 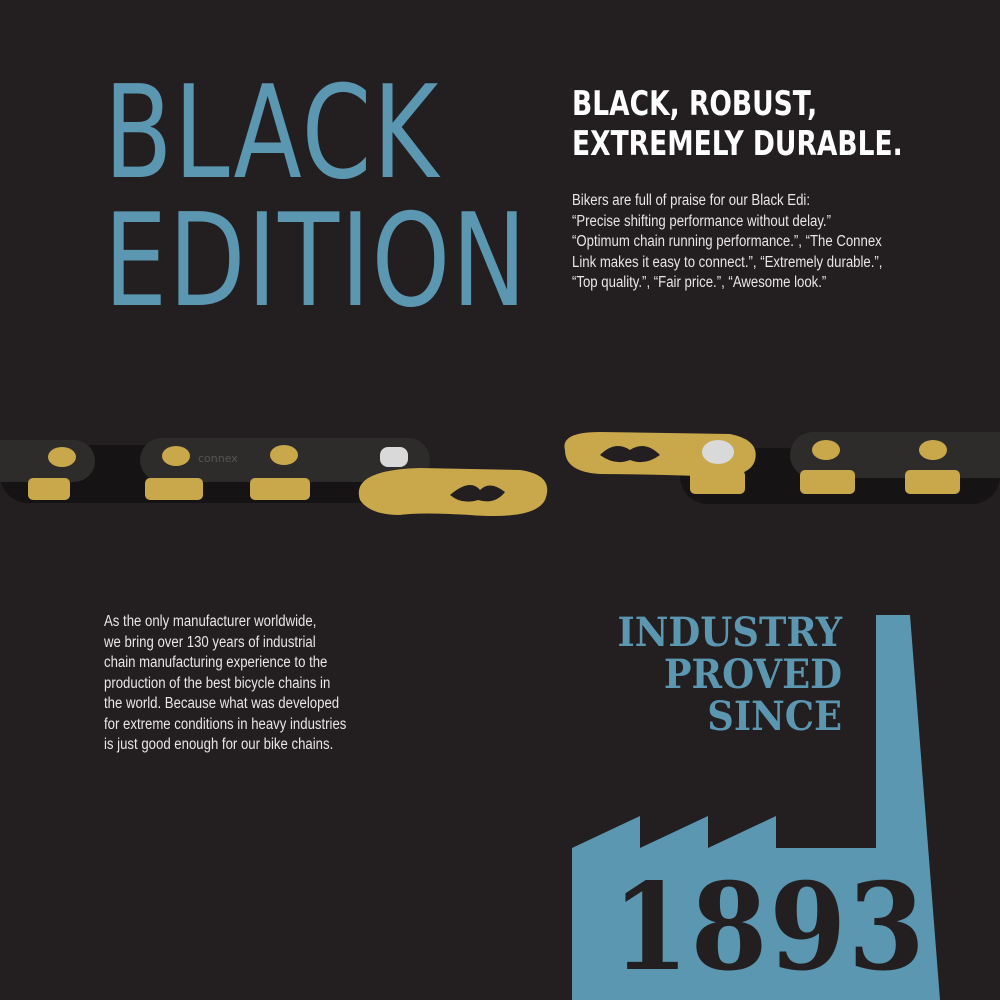 What do you see at coordinates (737, 144) in the screenshot?
I see `headline-line-2: EXTREMELY DURABLE.` at bounding box center [737, 144].